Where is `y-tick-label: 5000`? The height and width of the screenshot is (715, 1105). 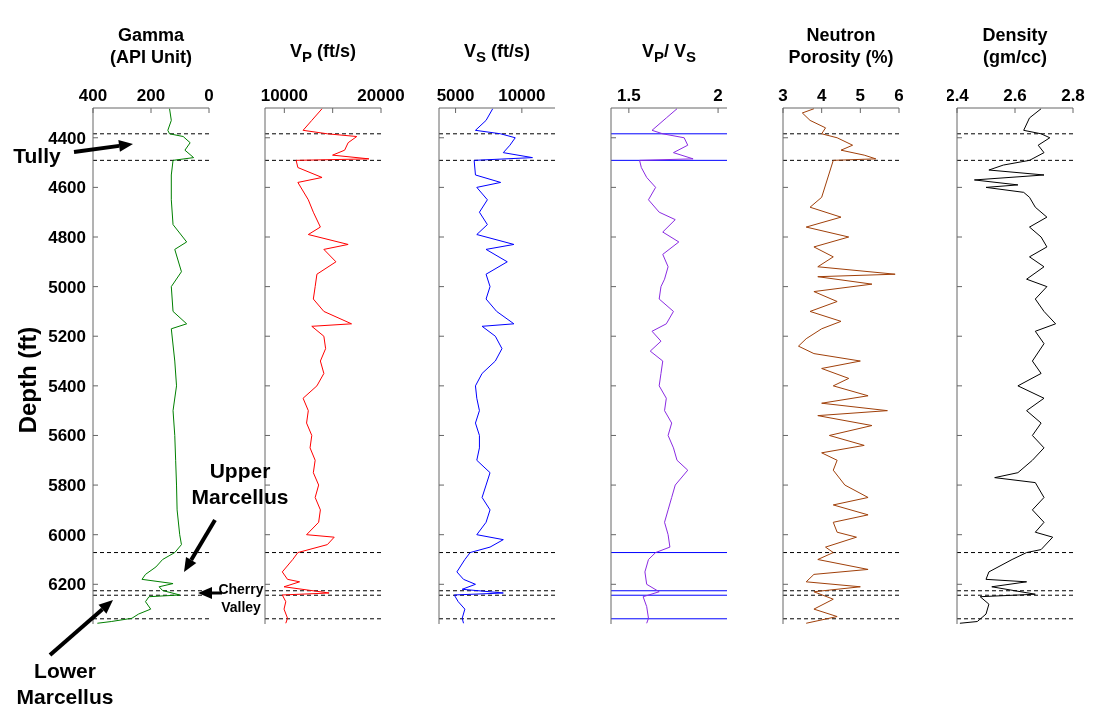 y-tick-label: 5000 is located at coordinates (67, 287).